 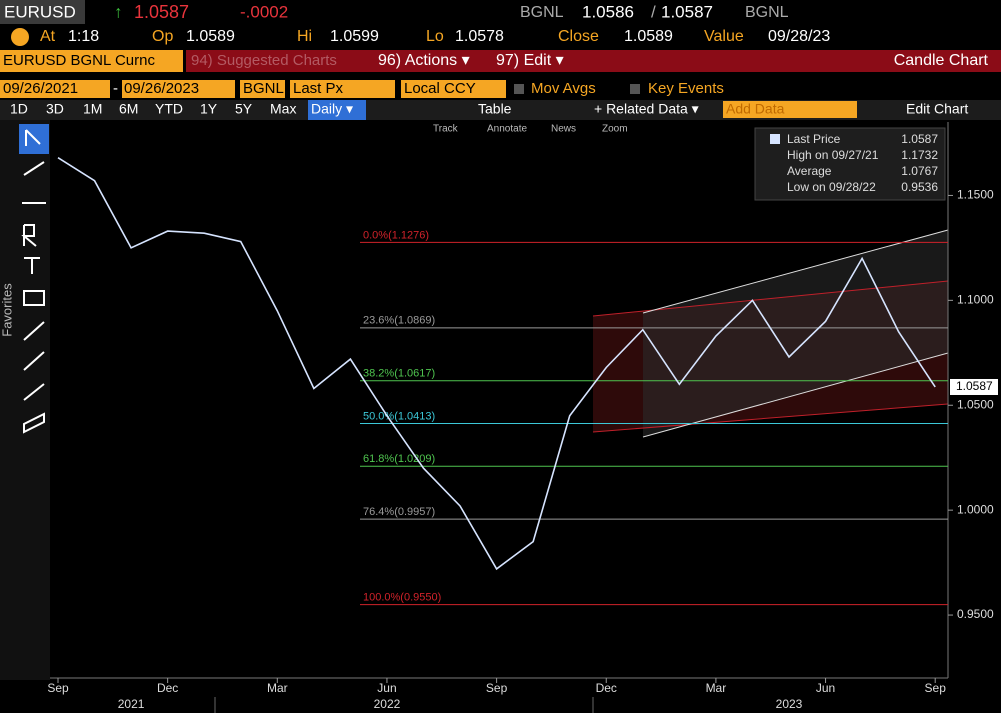 I want to click on end-date-box, so click(x=178, y=89).